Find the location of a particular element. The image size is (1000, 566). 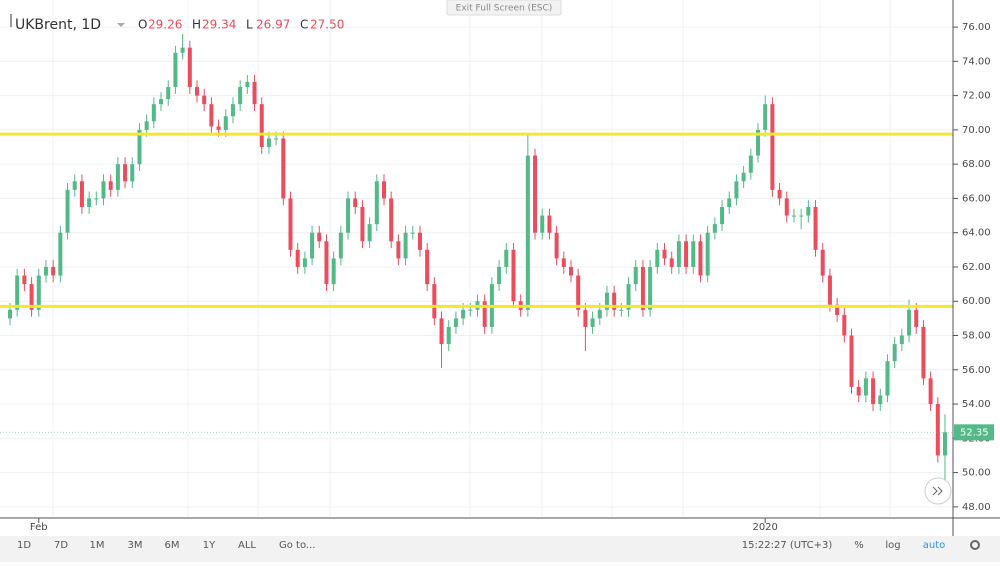

y-tick-label: 62.00 is located at coordinates (976, 267).